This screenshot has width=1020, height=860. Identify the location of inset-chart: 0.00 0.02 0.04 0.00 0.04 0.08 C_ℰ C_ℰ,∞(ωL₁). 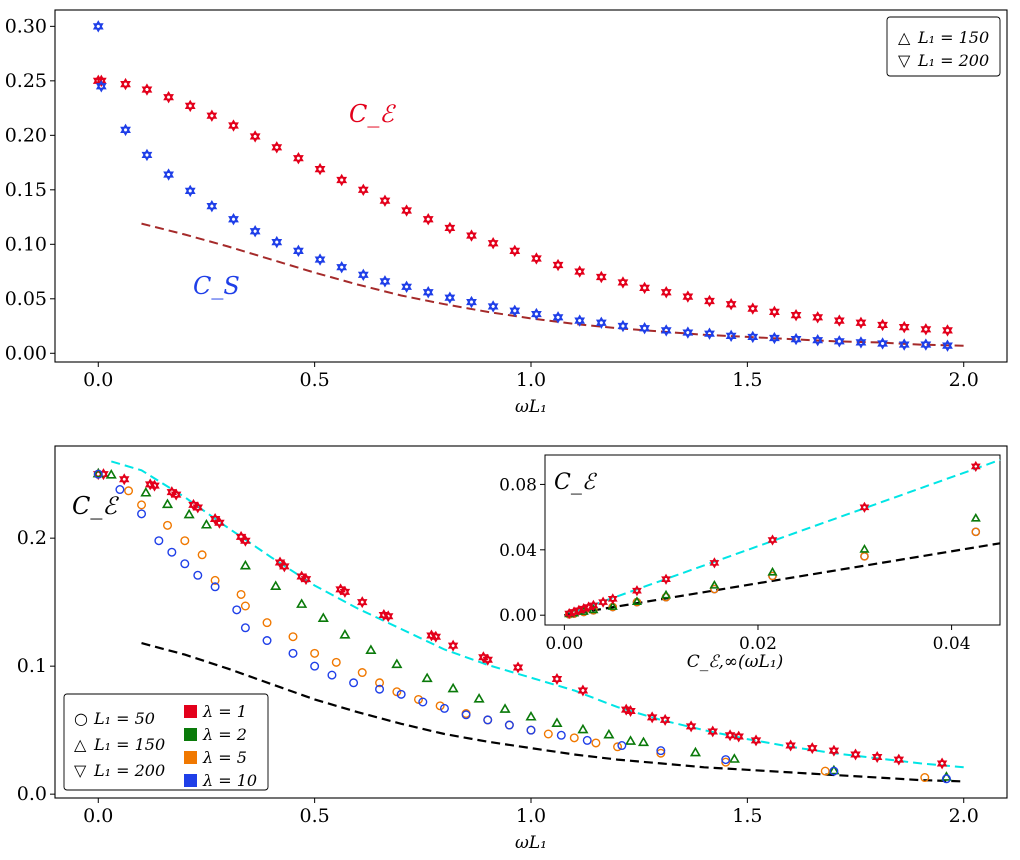
(750, 563).